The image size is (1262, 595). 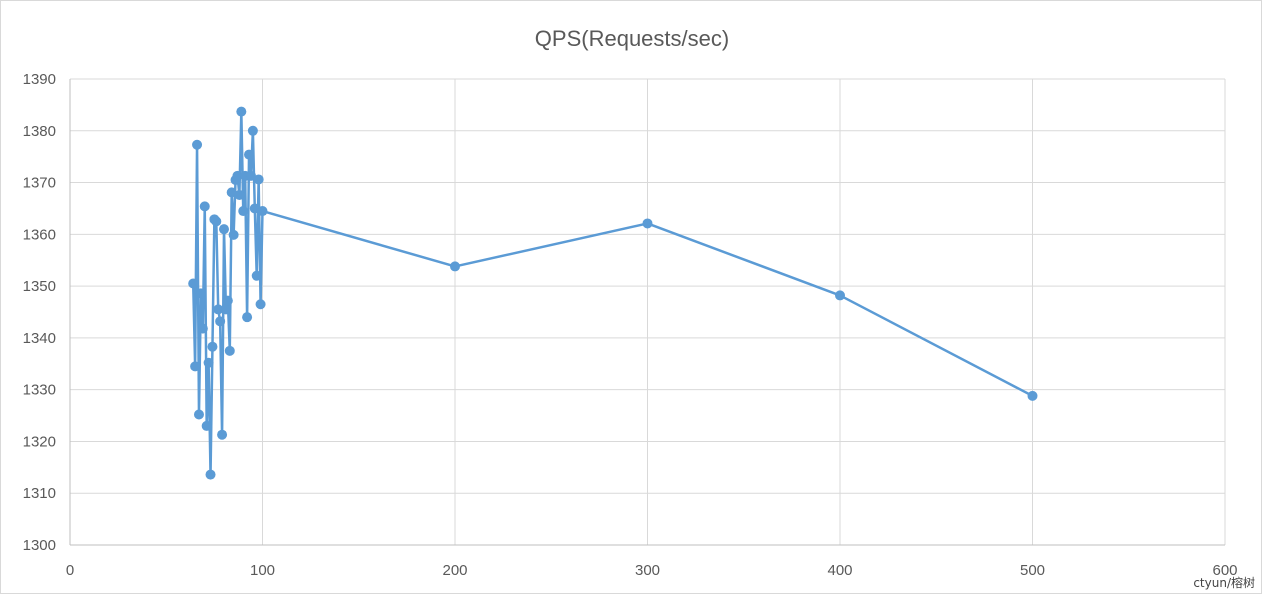 What do you see at coordinates (39, 286) in the screenshot?
I see `y-tick-label: 1350` at bounding box center [39, 286].